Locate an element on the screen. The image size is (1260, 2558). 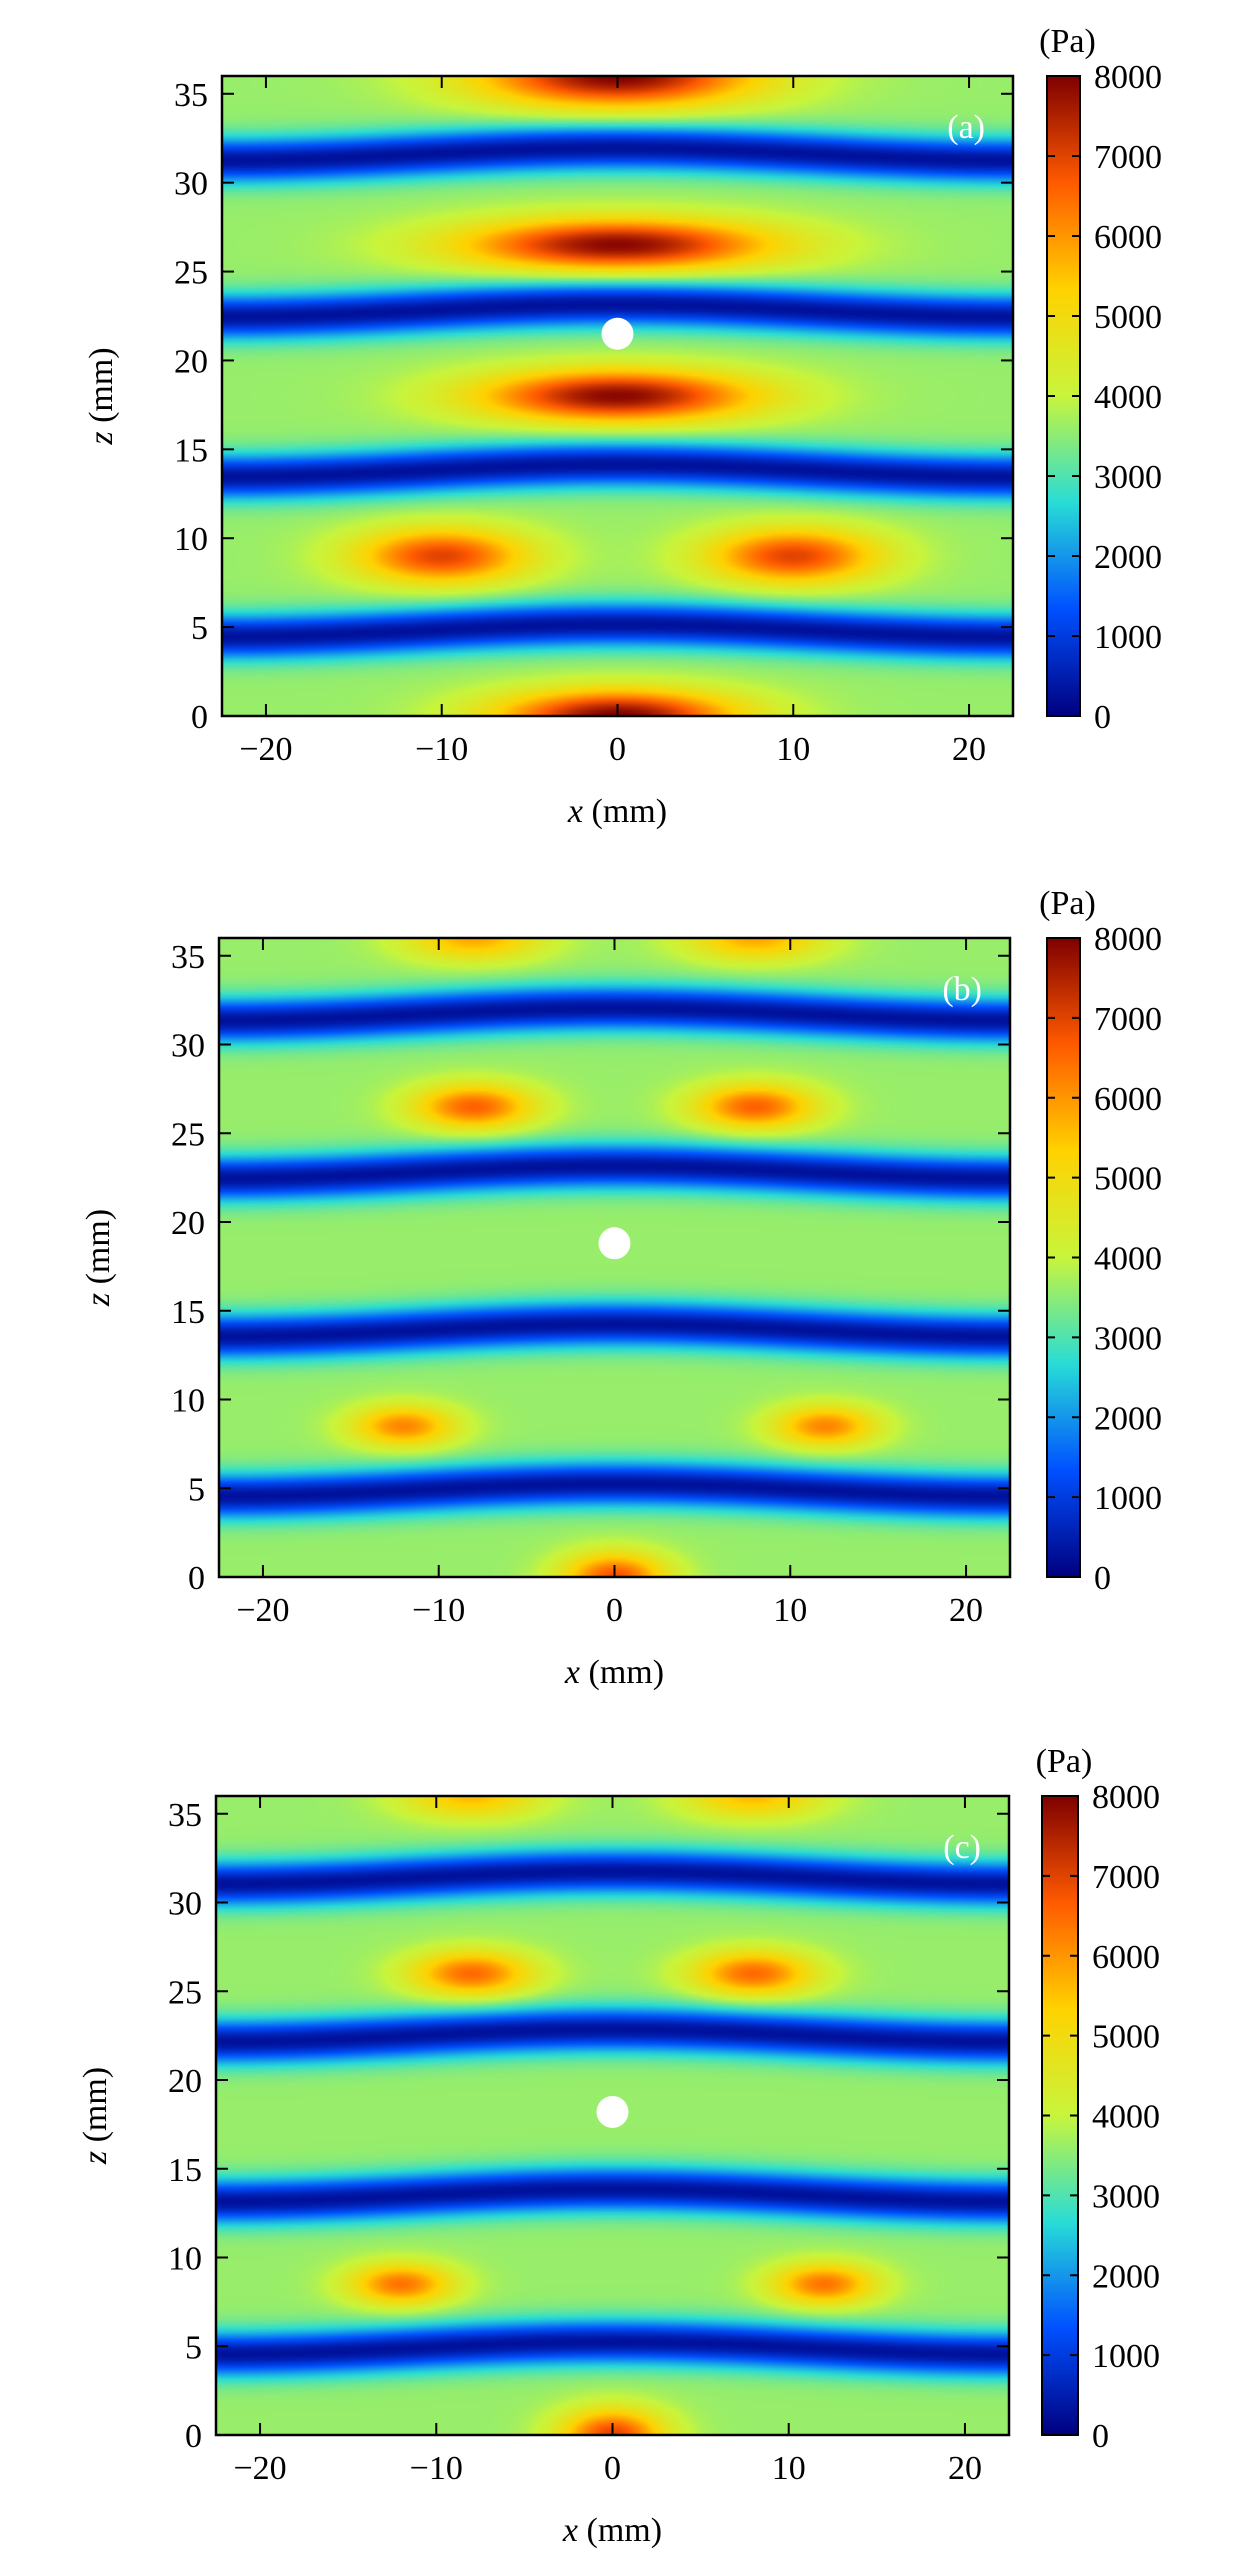
panel-label: (b) is located at coordinates (962, 989).